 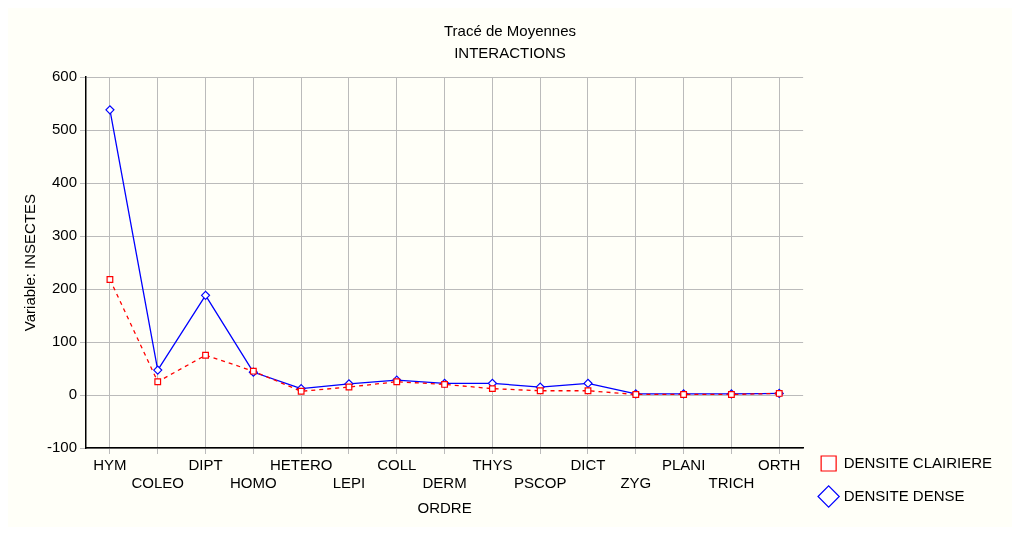 I want to click on y-tick-label: 200, so click(x=64, y=288).